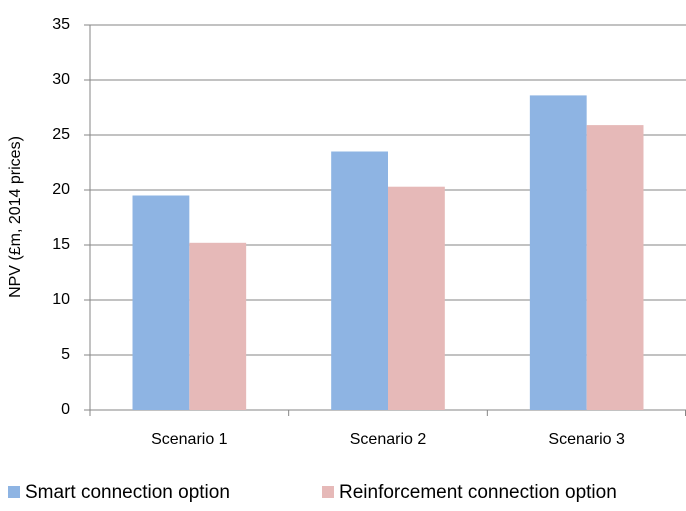  What do you see at coordinates (61, 79) in the screenshot?
I see `y-tick-label: 30` at bounding box center [61, 79].